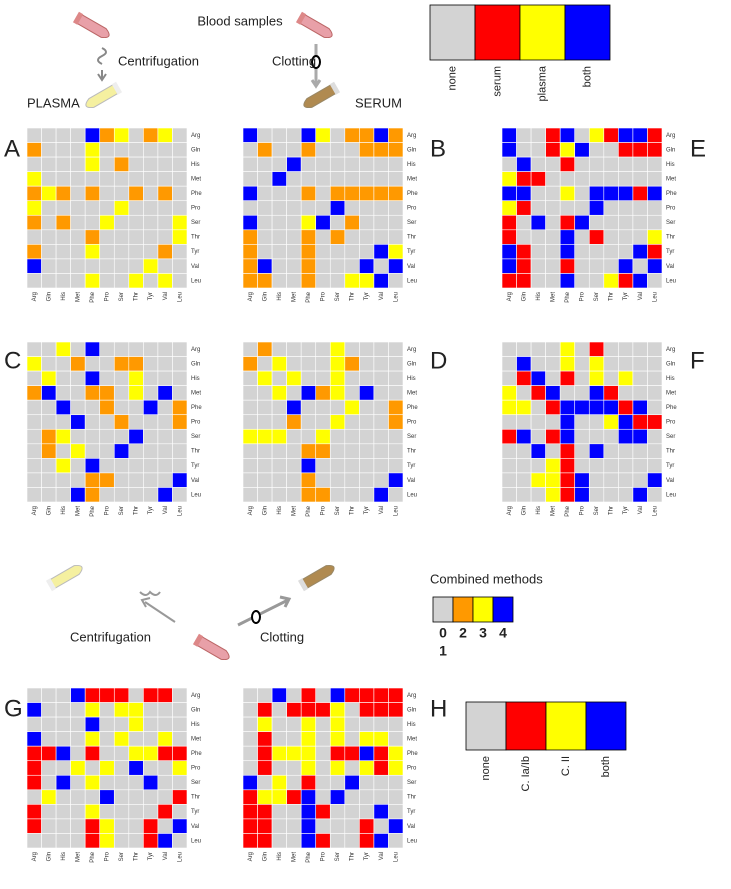  I want to click on col-label: Met, so click(78, 511).